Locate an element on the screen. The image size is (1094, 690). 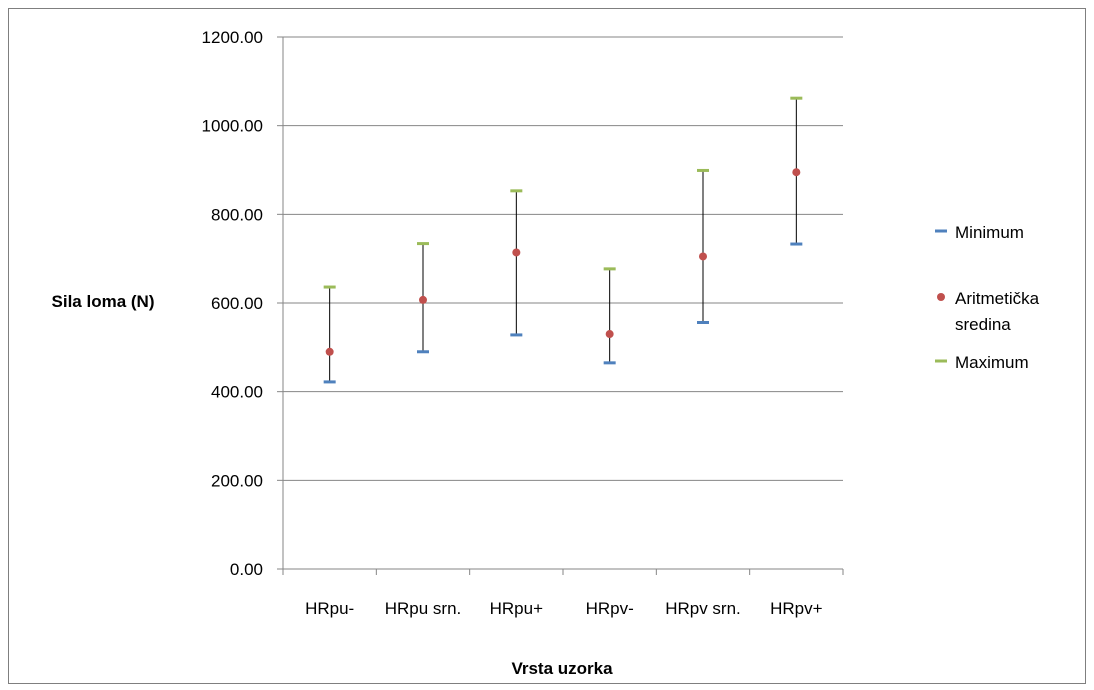
y-tick-label: 400.00 is located at coordinates (237, 392).